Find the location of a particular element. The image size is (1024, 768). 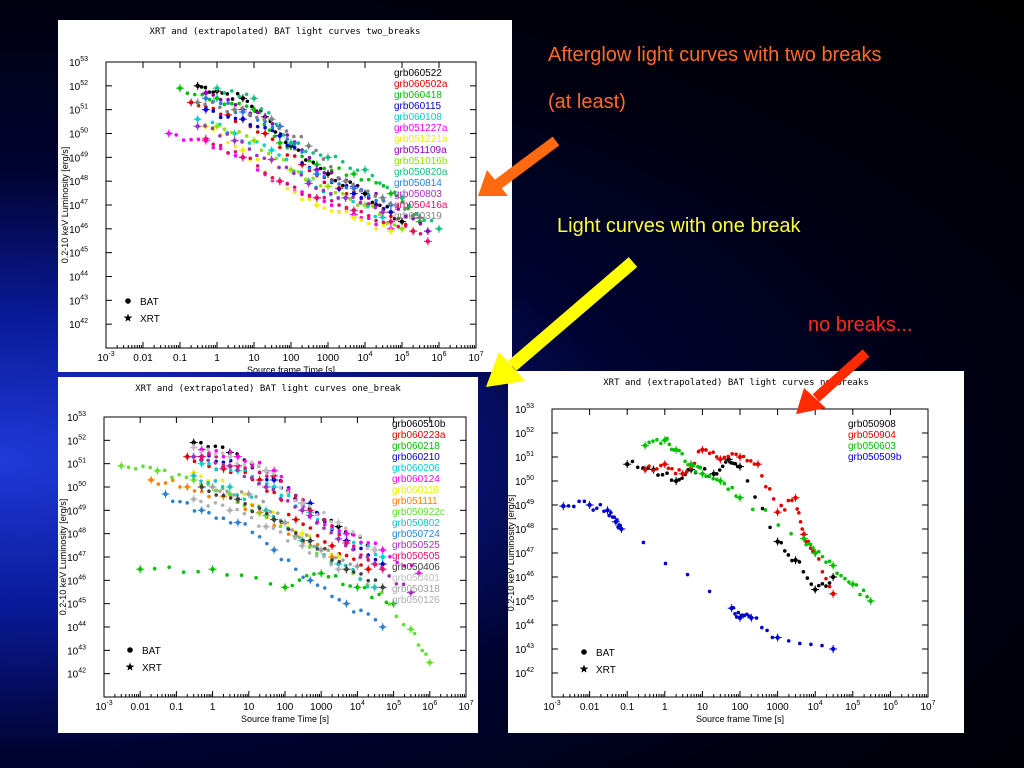

y-tick-label: 1052 is located at coordinates (524, 433).